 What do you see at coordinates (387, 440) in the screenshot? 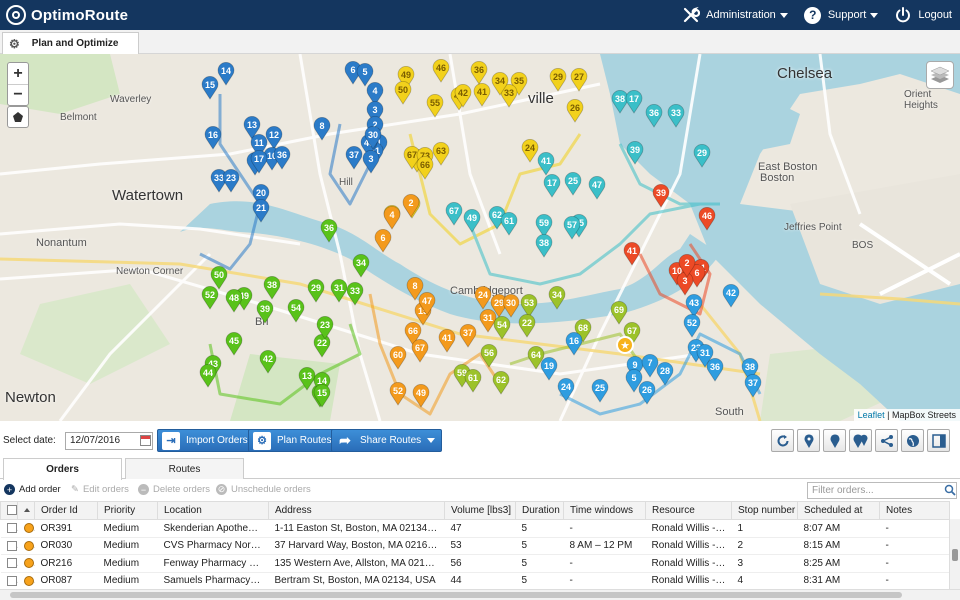
I see `share-routes-button: ➦ Share Routes` at bounding box center [387, 440].